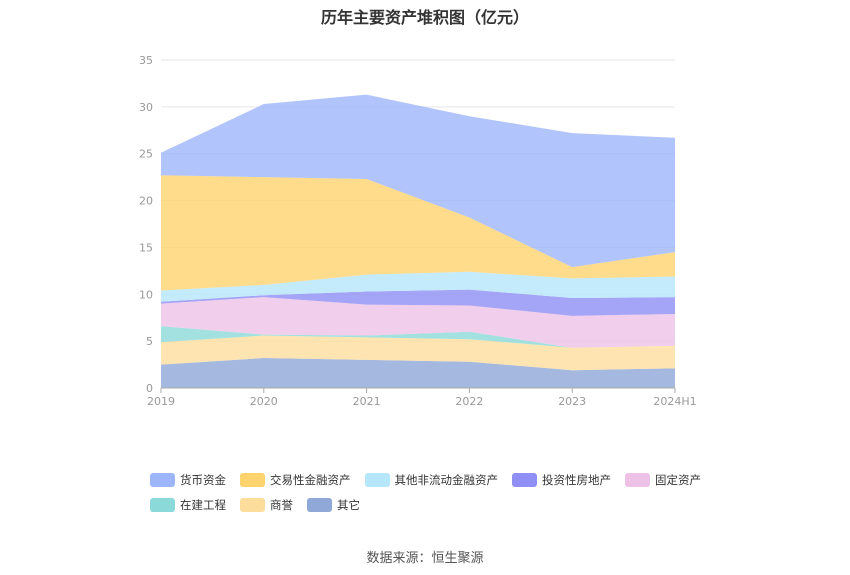 This screenshot has height=575, width=850. I want to click on y-tick-label: 15, so click(146, 247).